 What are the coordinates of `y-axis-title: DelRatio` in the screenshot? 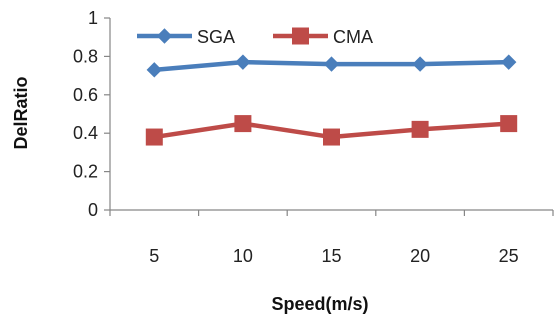 It's located at (21, 112).